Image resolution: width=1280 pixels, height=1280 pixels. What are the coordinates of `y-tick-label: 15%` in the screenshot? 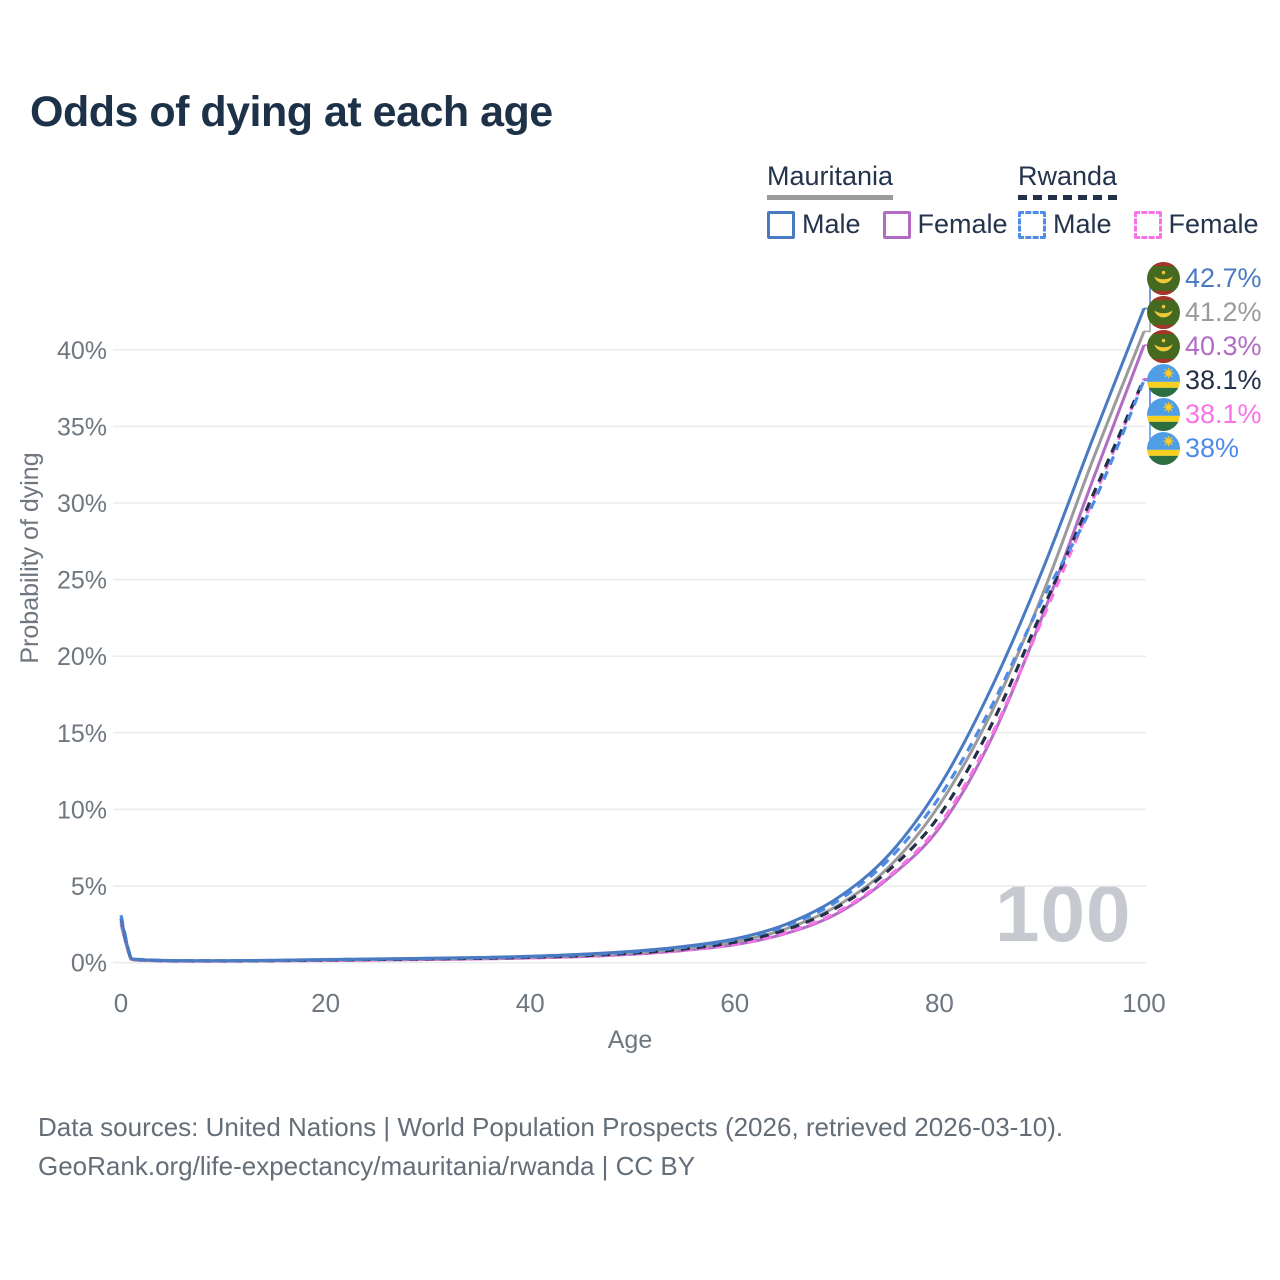 It's located at (82, 734).